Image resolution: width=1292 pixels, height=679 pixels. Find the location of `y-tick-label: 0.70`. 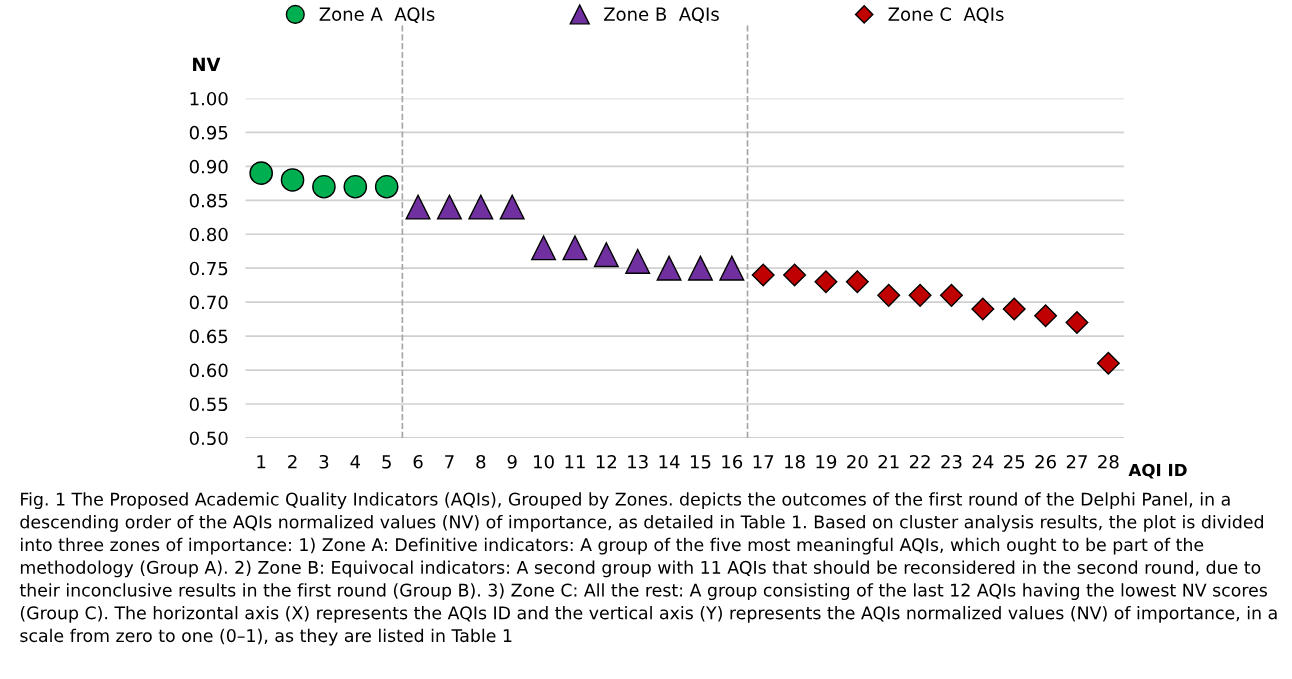

y-tick-label: 0.70 is located at coordinates (208, 302).